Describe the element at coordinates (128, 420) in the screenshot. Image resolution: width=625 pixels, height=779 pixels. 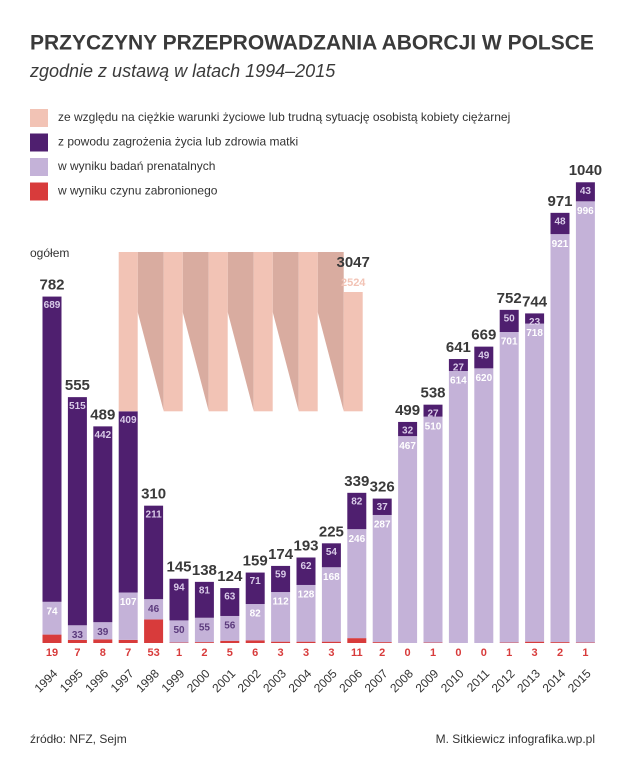
I see `value-label: 409` at that location.